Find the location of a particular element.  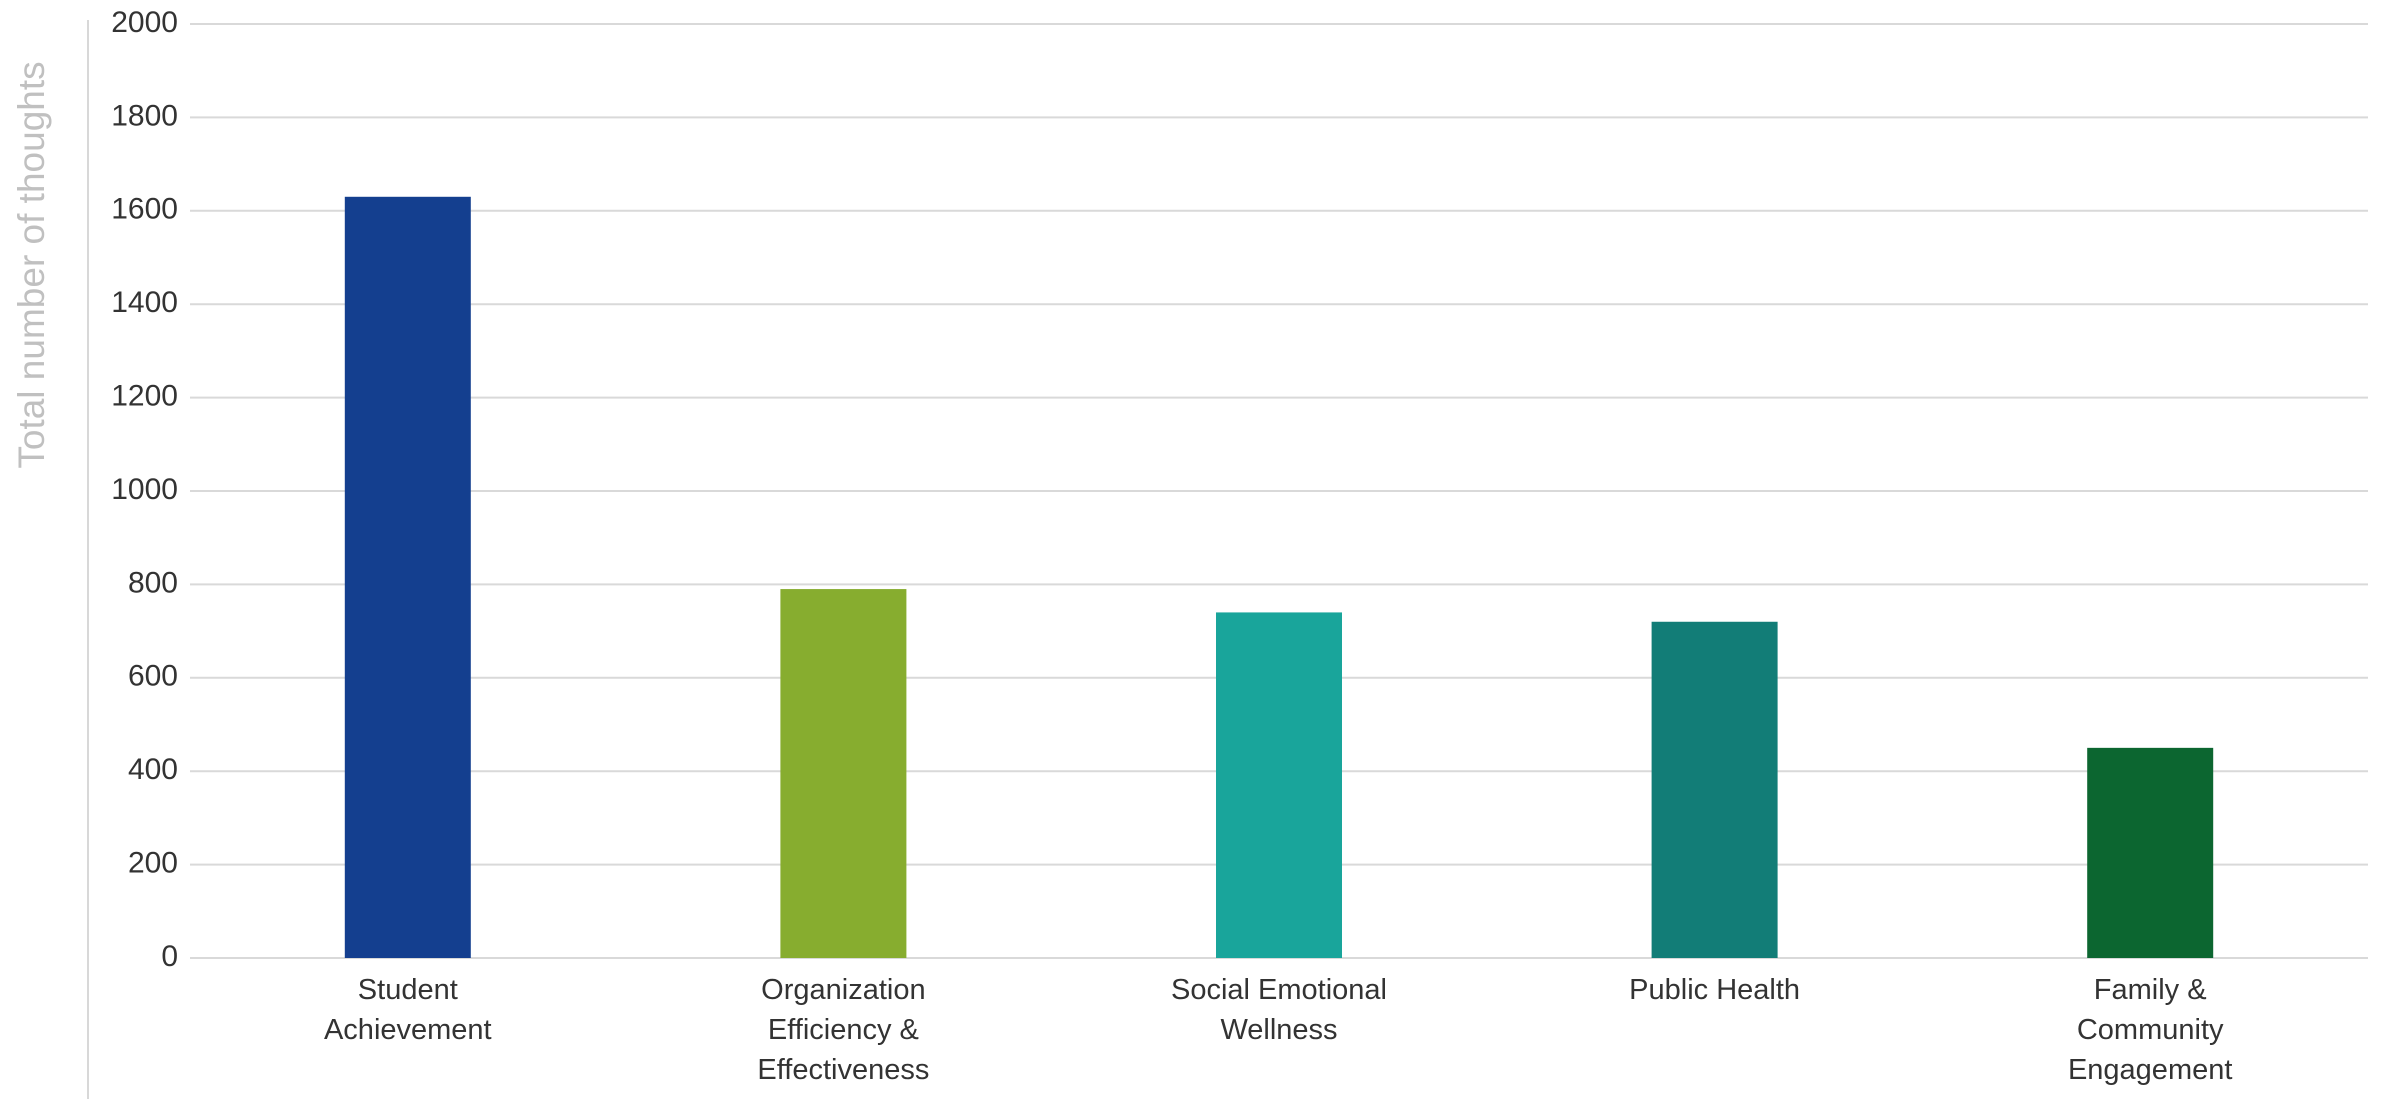

x-tick-label: Family & Community Engagement is located at coordinates (2150, 1030).